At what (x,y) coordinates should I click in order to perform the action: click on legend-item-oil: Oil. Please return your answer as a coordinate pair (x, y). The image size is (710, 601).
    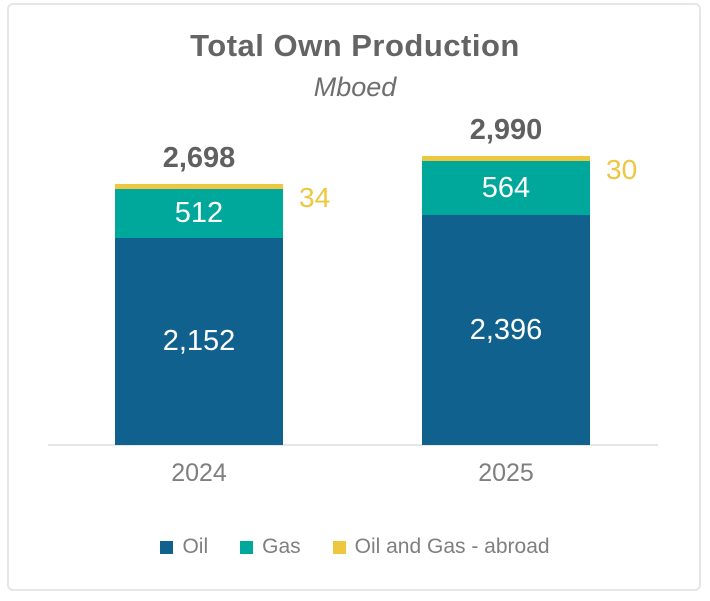
    Looking at the image, I should click on (184, 547).